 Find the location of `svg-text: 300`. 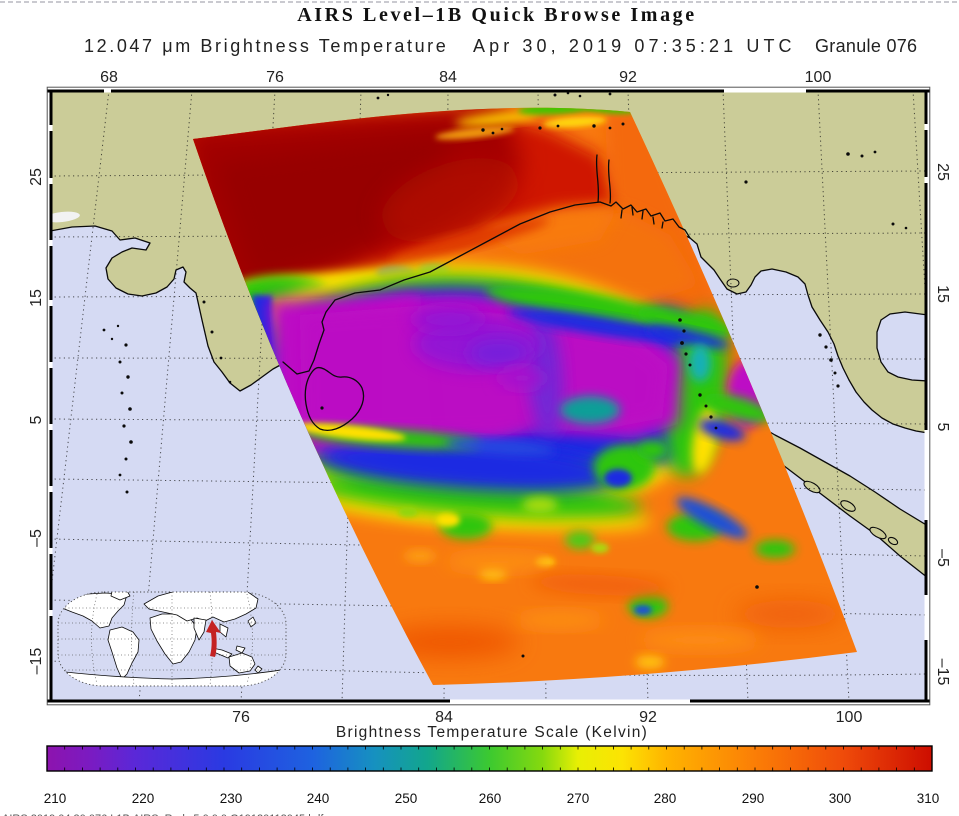

svg-text: 300 is located at coordinates (840, 798).